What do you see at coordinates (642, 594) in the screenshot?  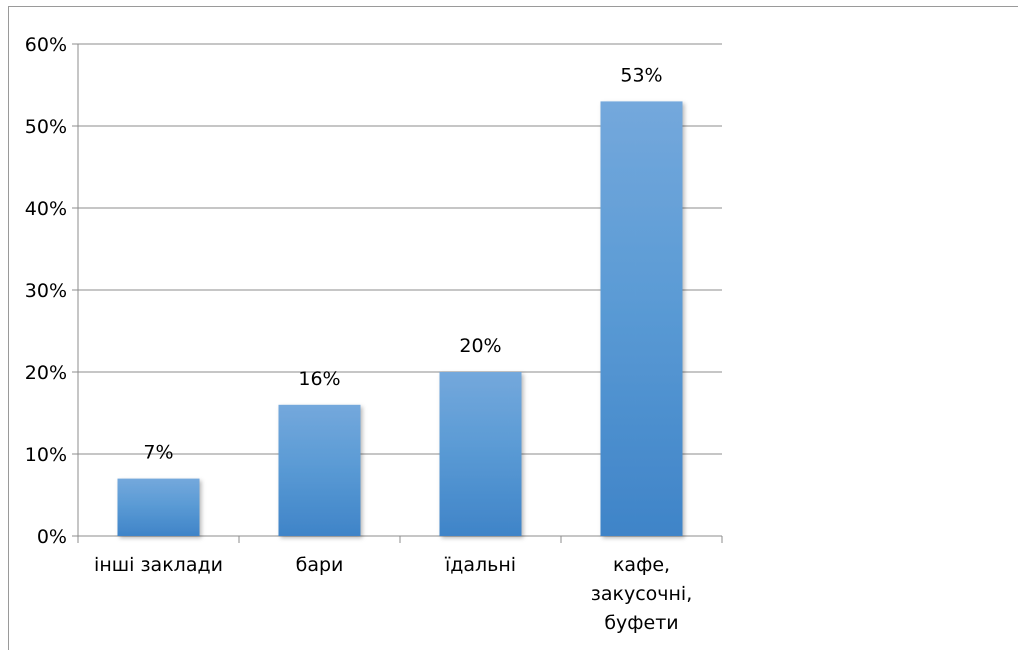 I see `x-tick-label: закусочні,` at bounding box center [642, 594].